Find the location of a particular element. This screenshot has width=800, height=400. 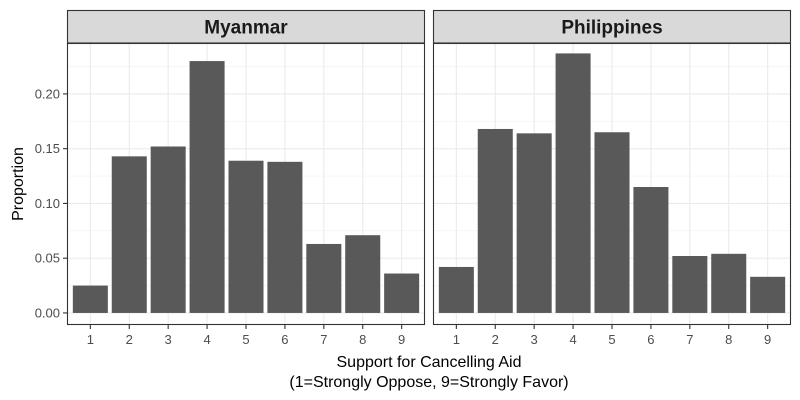

x-axis-title-line-1: Support for Cancelling Aid is located at coordinates (429, 362).